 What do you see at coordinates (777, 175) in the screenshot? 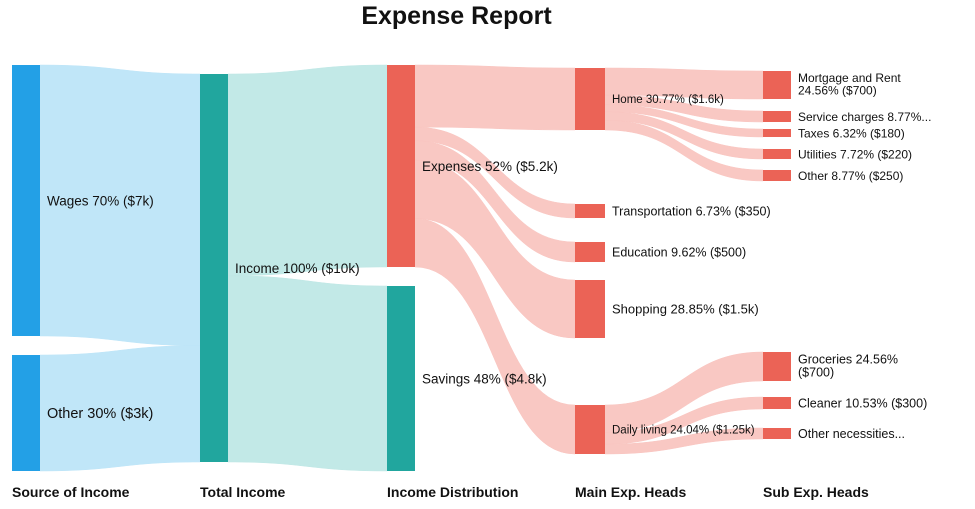
I see `node-other_home` at bounding box center [777, 175].